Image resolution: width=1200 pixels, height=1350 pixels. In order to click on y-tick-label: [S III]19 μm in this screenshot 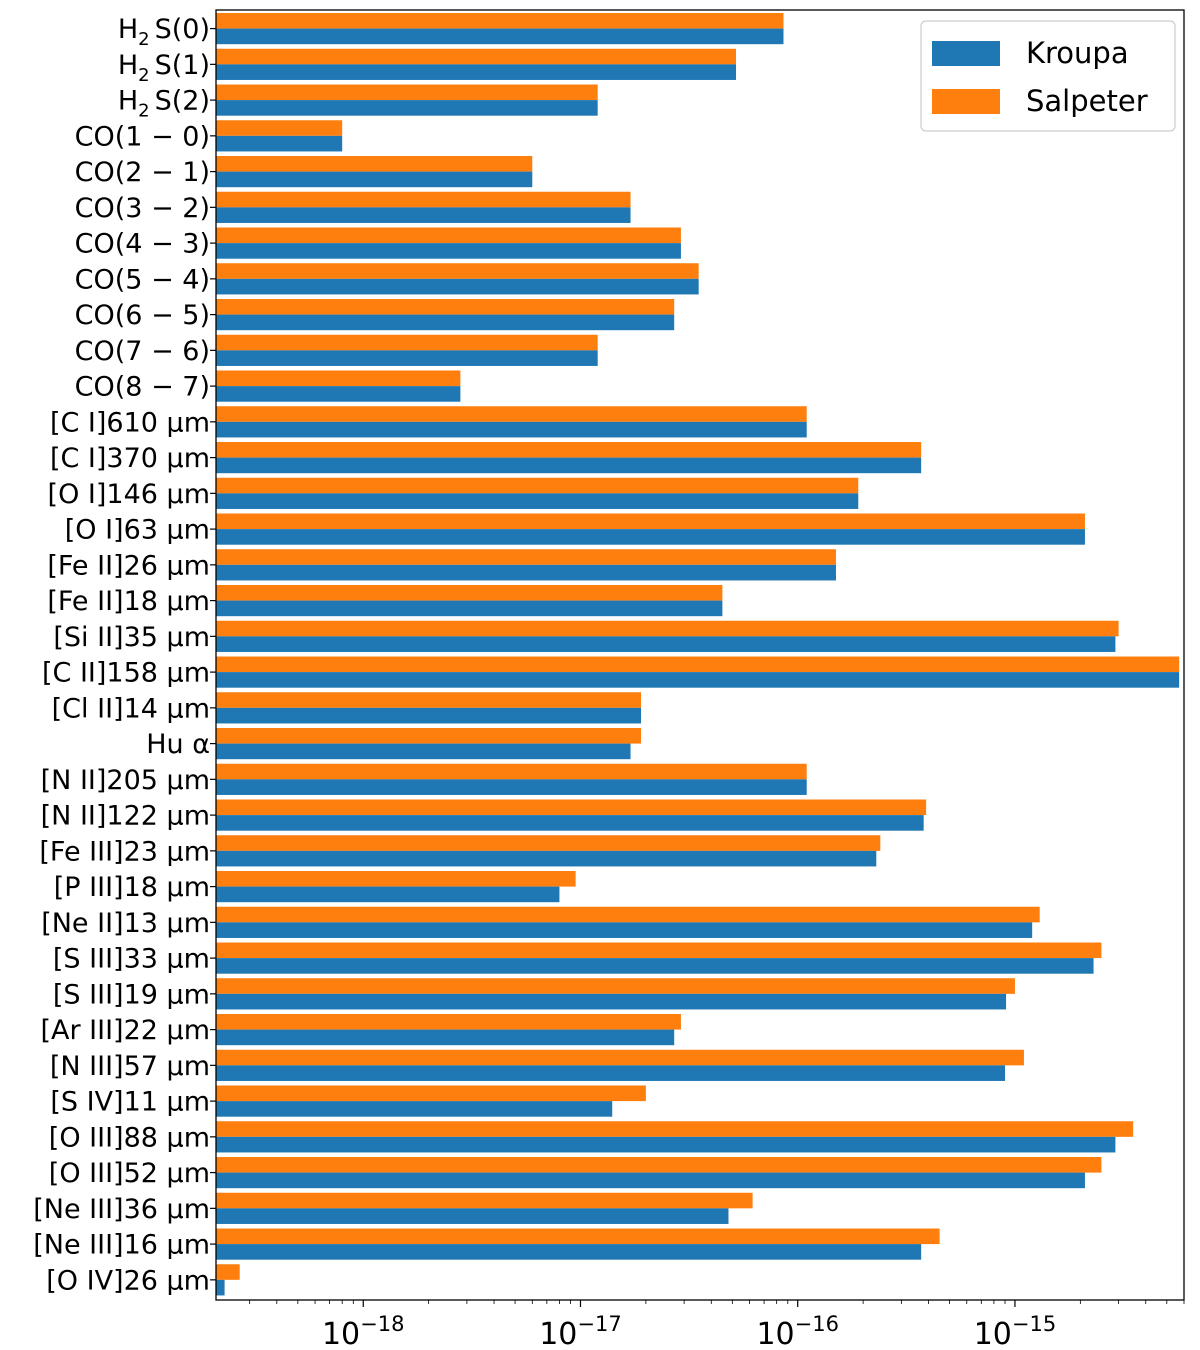, I will do `click(131, 994)`.